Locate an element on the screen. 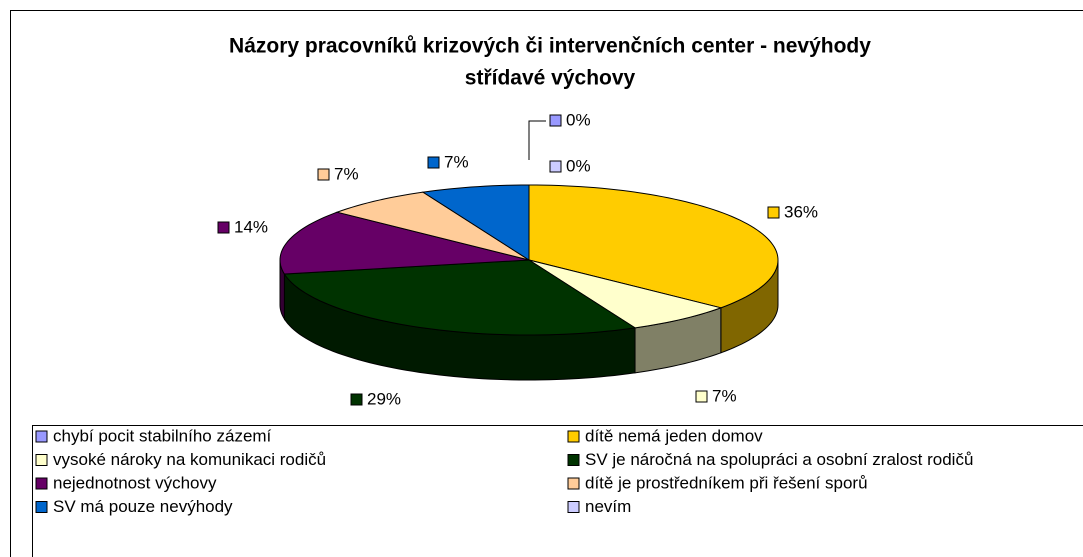 The width and height of the screenshot is (1083, 557). legend-label: dítě je prostředníkem při řešení sporů is located at coordinates (726, 482).